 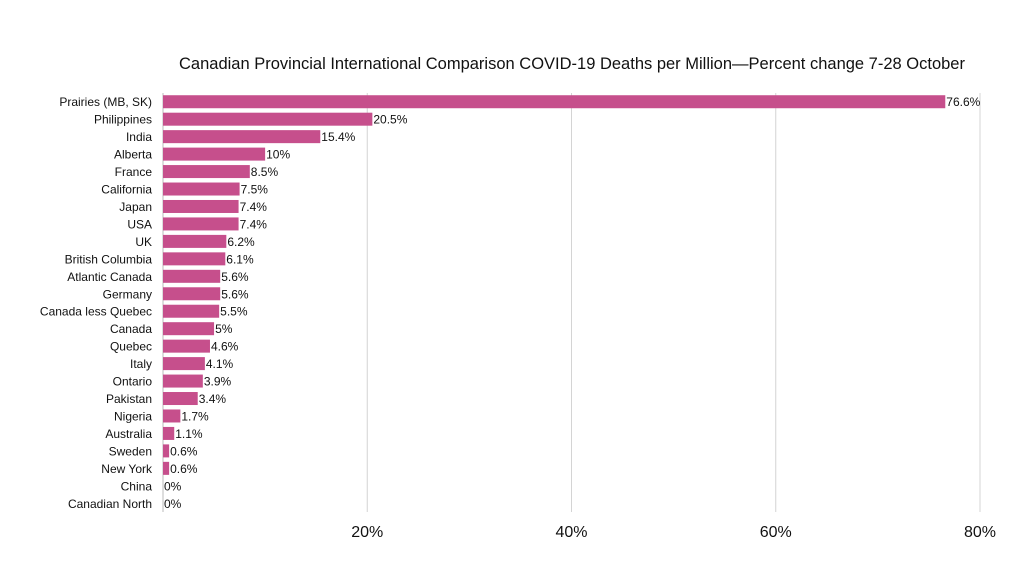 What do you see at coordinates (139, 224) in the screenshot?
I see `category-label: USA` at bounding box center [139, 224].